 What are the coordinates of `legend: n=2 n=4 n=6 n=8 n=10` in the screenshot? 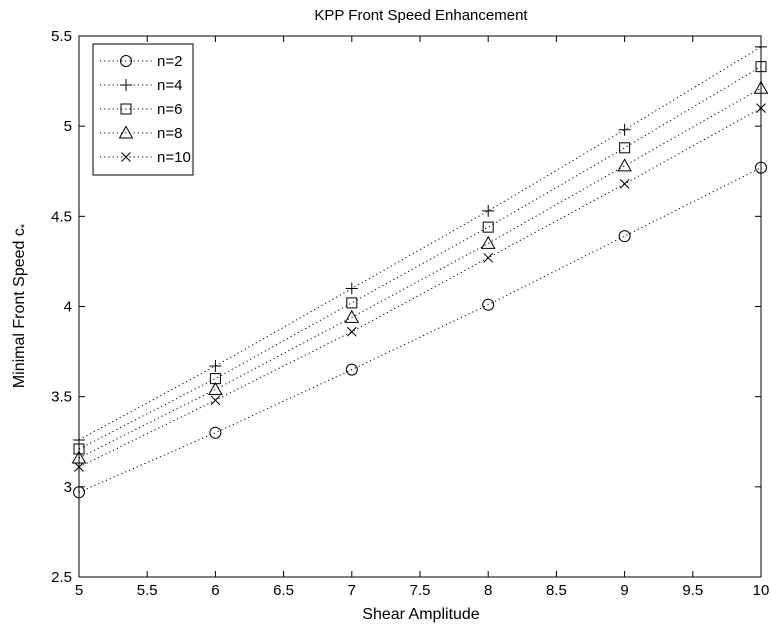 It's located at (143, 109).